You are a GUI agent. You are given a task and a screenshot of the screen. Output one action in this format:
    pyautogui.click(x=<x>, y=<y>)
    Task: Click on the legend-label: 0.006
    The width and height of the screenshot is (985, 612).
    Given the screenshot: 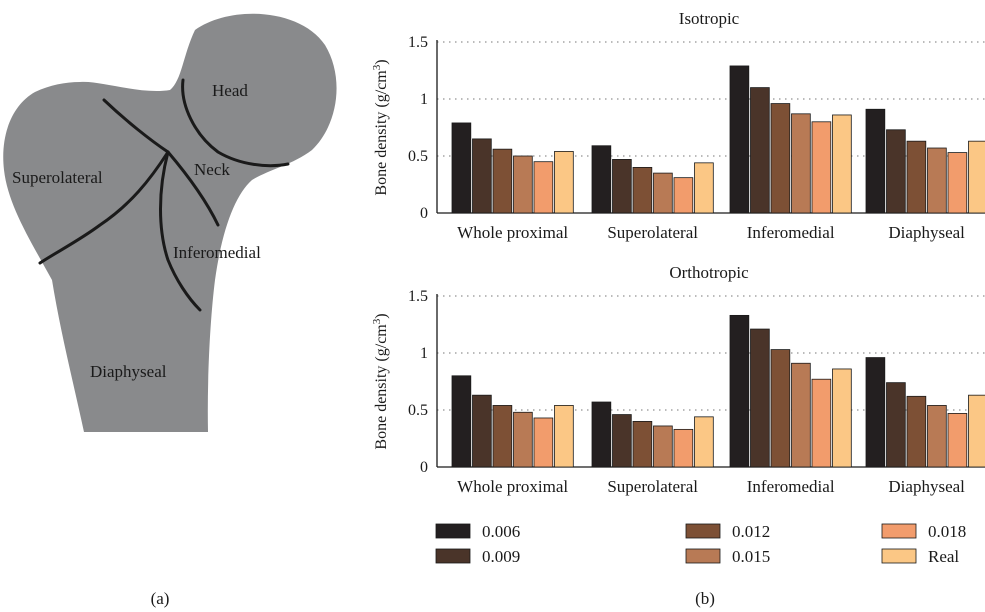 What is the action you would take?
    pyautogui.click(x=501, y=531)
    